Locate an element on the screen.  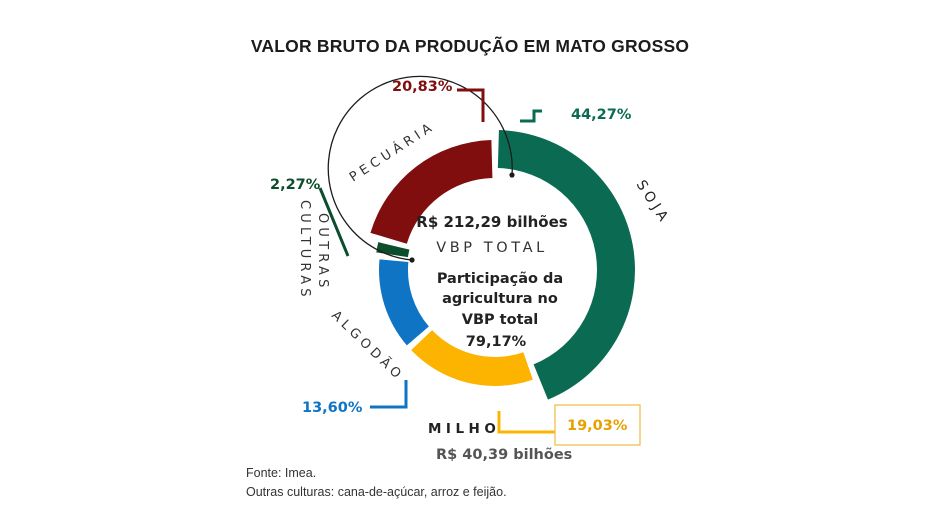
chart-title: VALOR BRUTO DA PRODUÇÃO EM MATO GROSSO is located at coordinates (470, 46).